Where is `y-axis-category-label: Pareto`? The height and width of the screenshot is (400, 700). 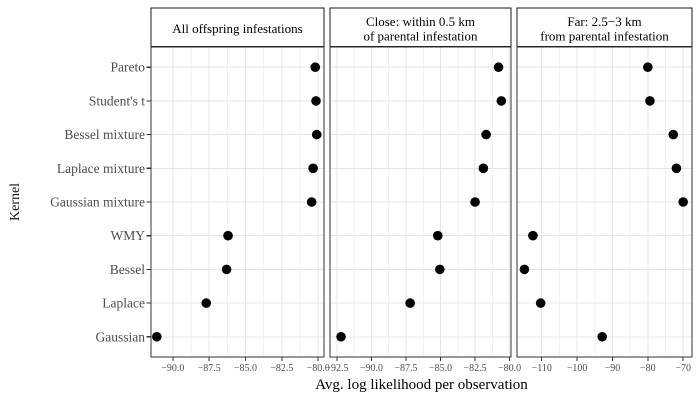
y-axis-category-label: Pareto is located at coordinates (128, 67).